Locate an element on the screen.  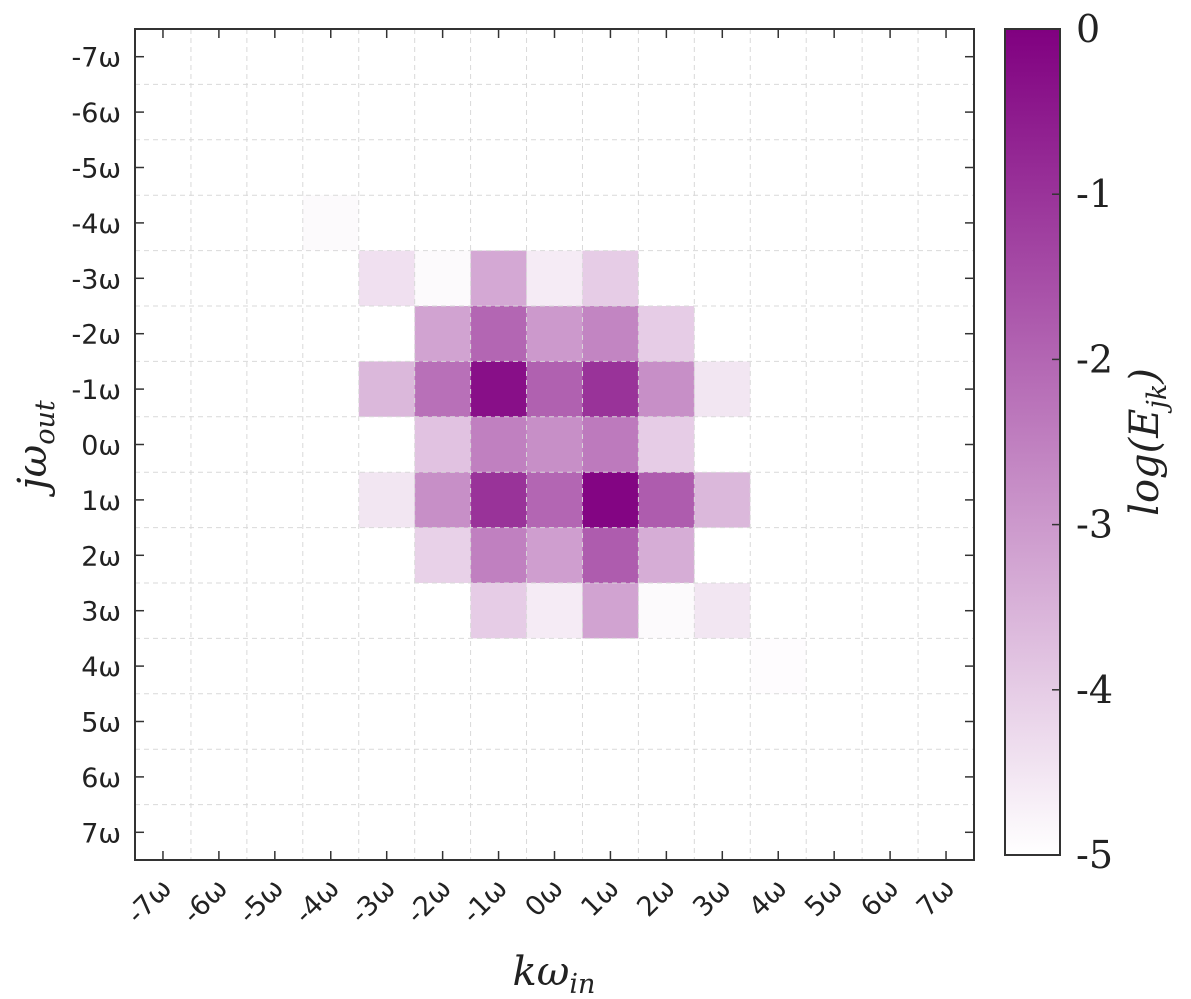
x-tick-label: 0ω is located at coordinates (544, 898).